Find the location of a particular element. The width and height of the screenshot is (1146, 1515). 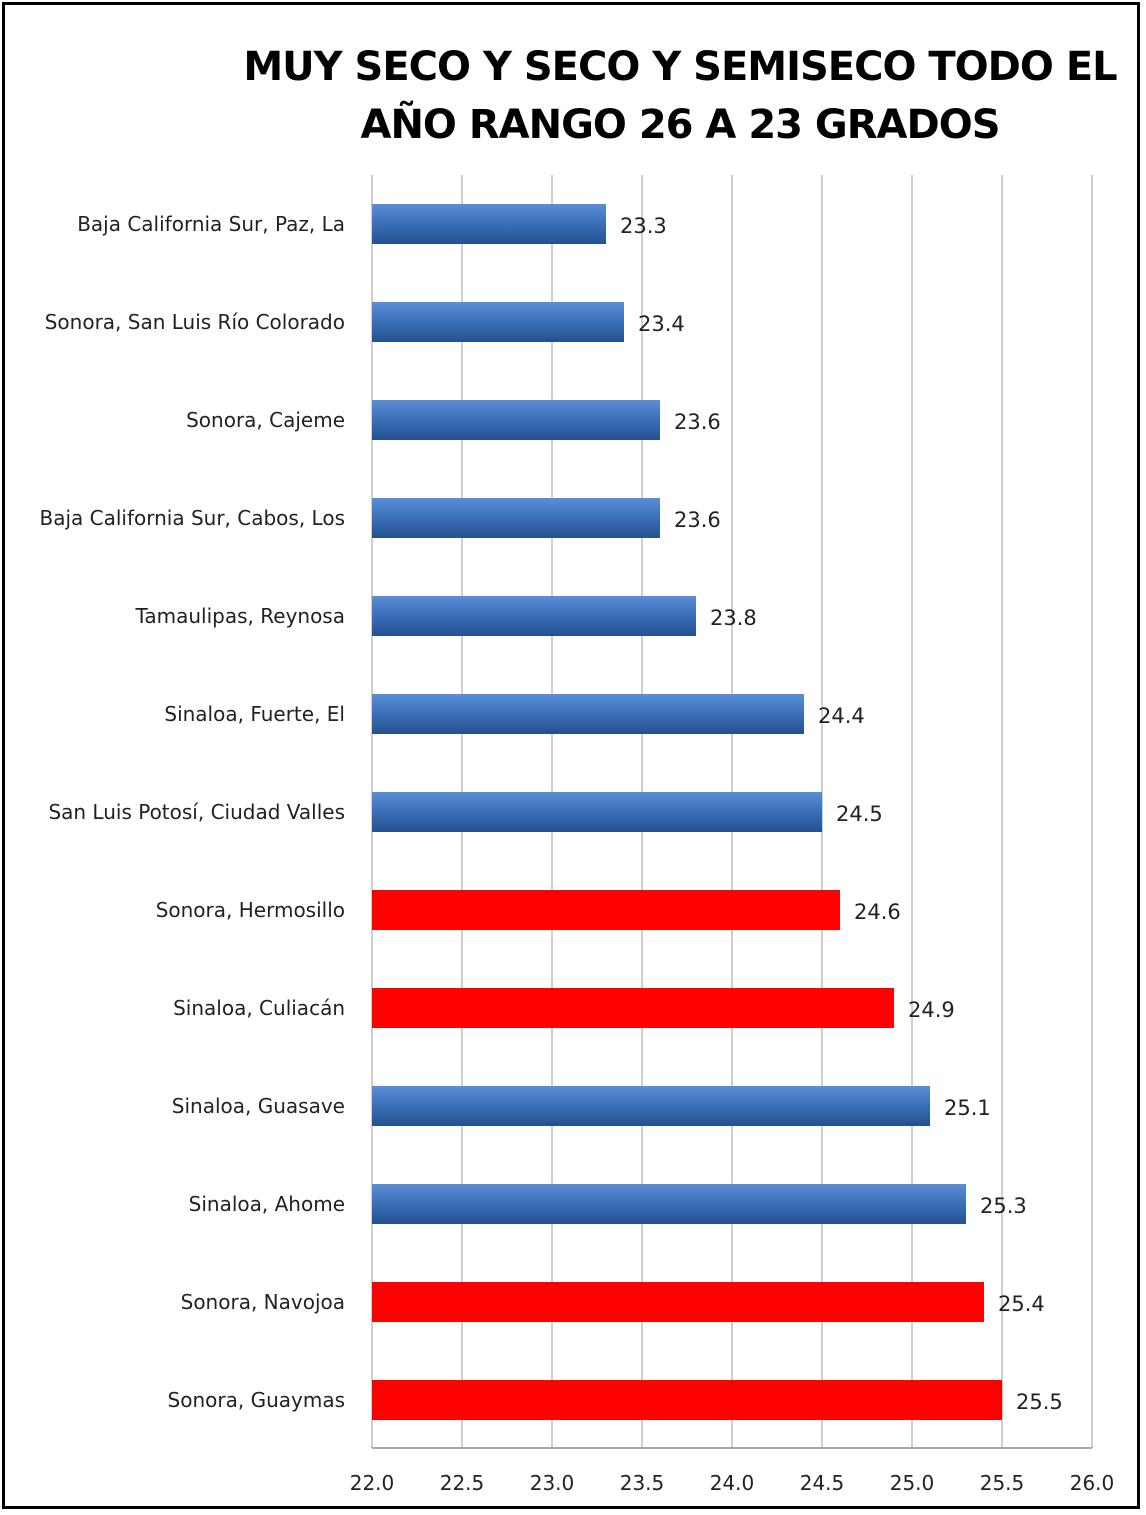

data-label: 25.5 is located at coordinates (1039, 1402).